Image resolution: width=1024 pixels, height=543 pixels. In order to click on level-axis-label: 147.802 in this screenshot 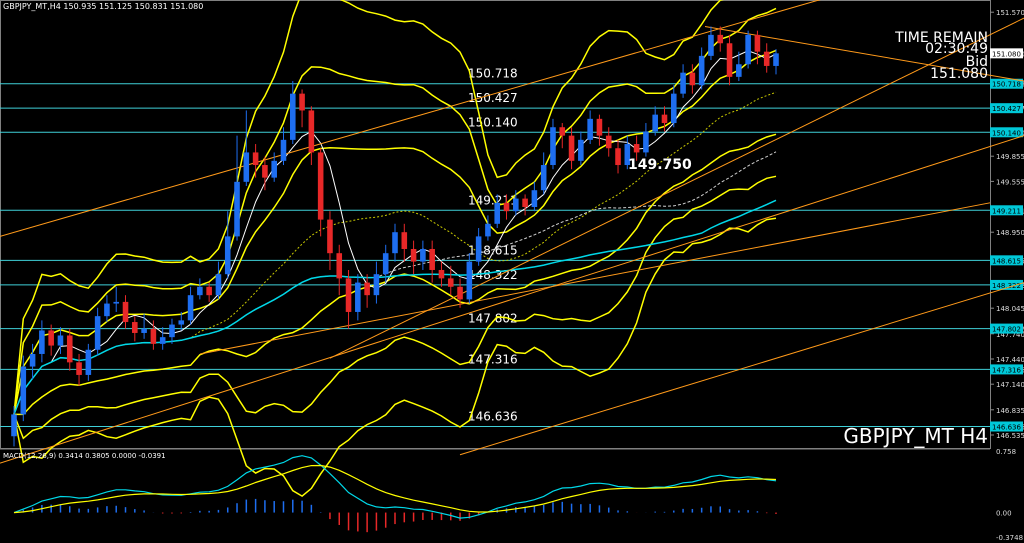, I will do `click(1006, 330)`.